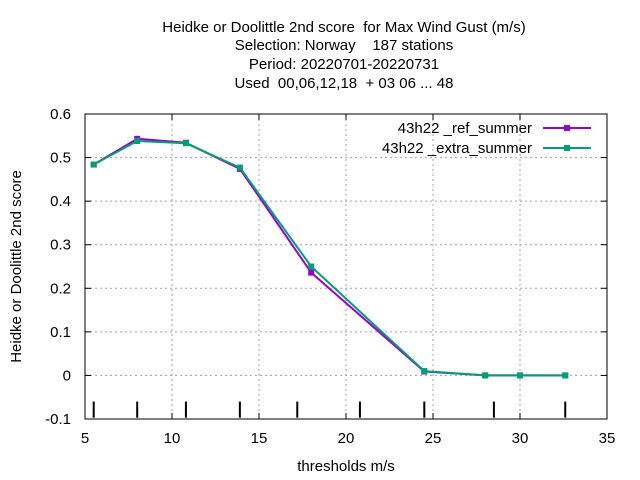 The height and width of the screenshot is (480, 640). What do you see at coordinates (60, 332) in the screenshot?
I see `y-tick-label: 0.1` at bounding box center [60, 332].